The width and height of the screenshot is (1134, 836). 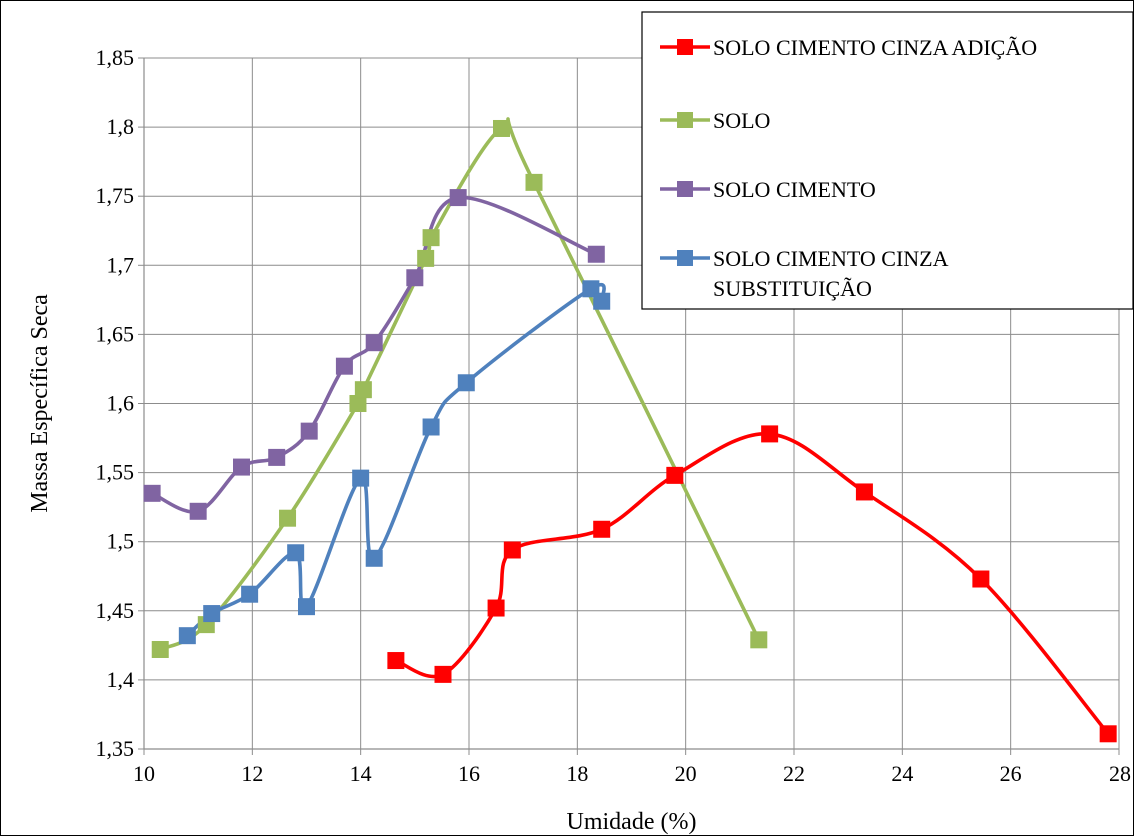 What do you see at coordinates (469, 773) in the screenshot?
I see `x-tick-label: 16` at bounding box center [469, 773].